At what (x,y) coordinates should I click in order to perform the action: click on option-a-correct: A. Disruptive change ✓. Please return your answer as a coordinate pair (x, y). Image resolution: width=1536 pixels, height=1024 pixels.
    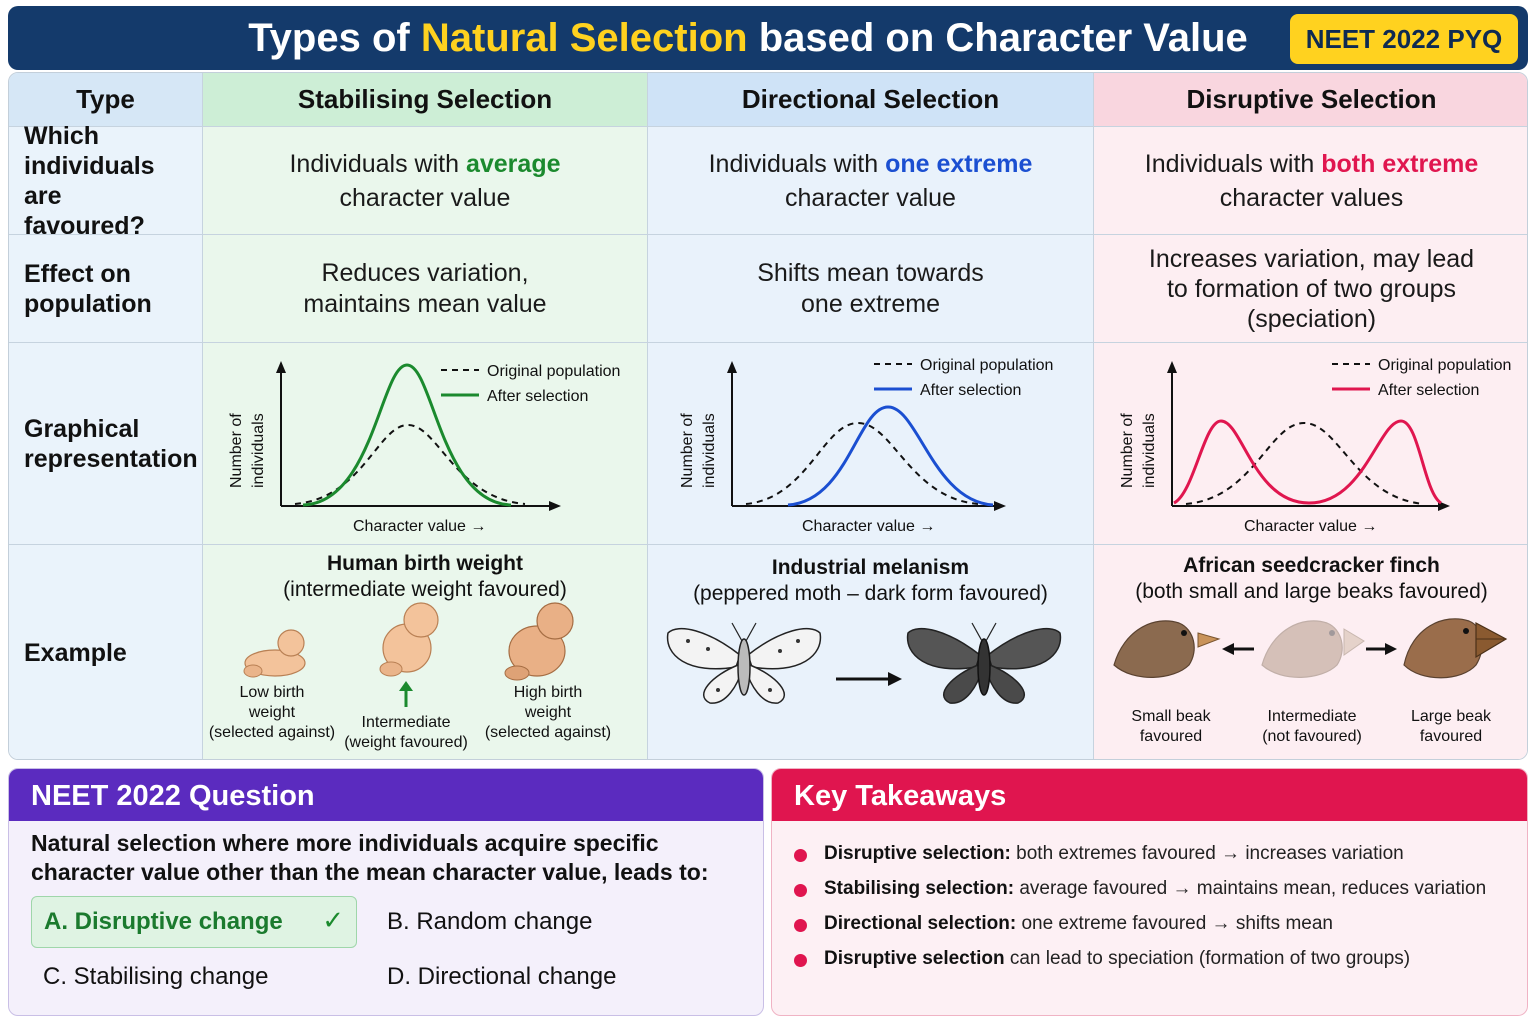
    Looking at the image, I should click on (194, 922).